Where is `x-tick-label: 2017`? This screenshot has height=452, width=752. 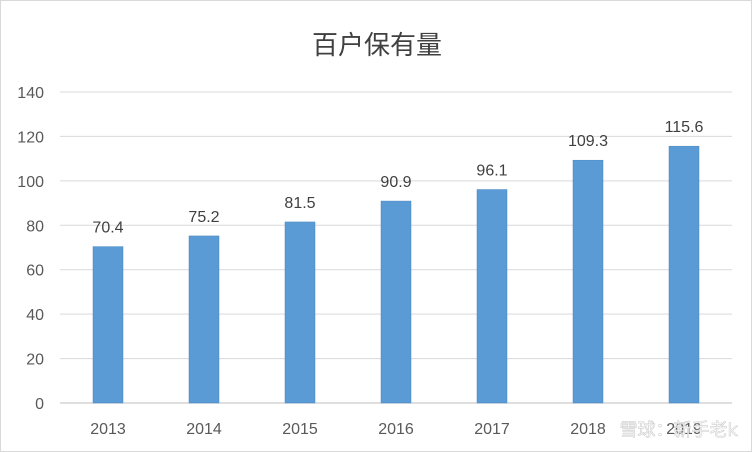
x-tick-label: 2017 is located at coordinates (492, 429).